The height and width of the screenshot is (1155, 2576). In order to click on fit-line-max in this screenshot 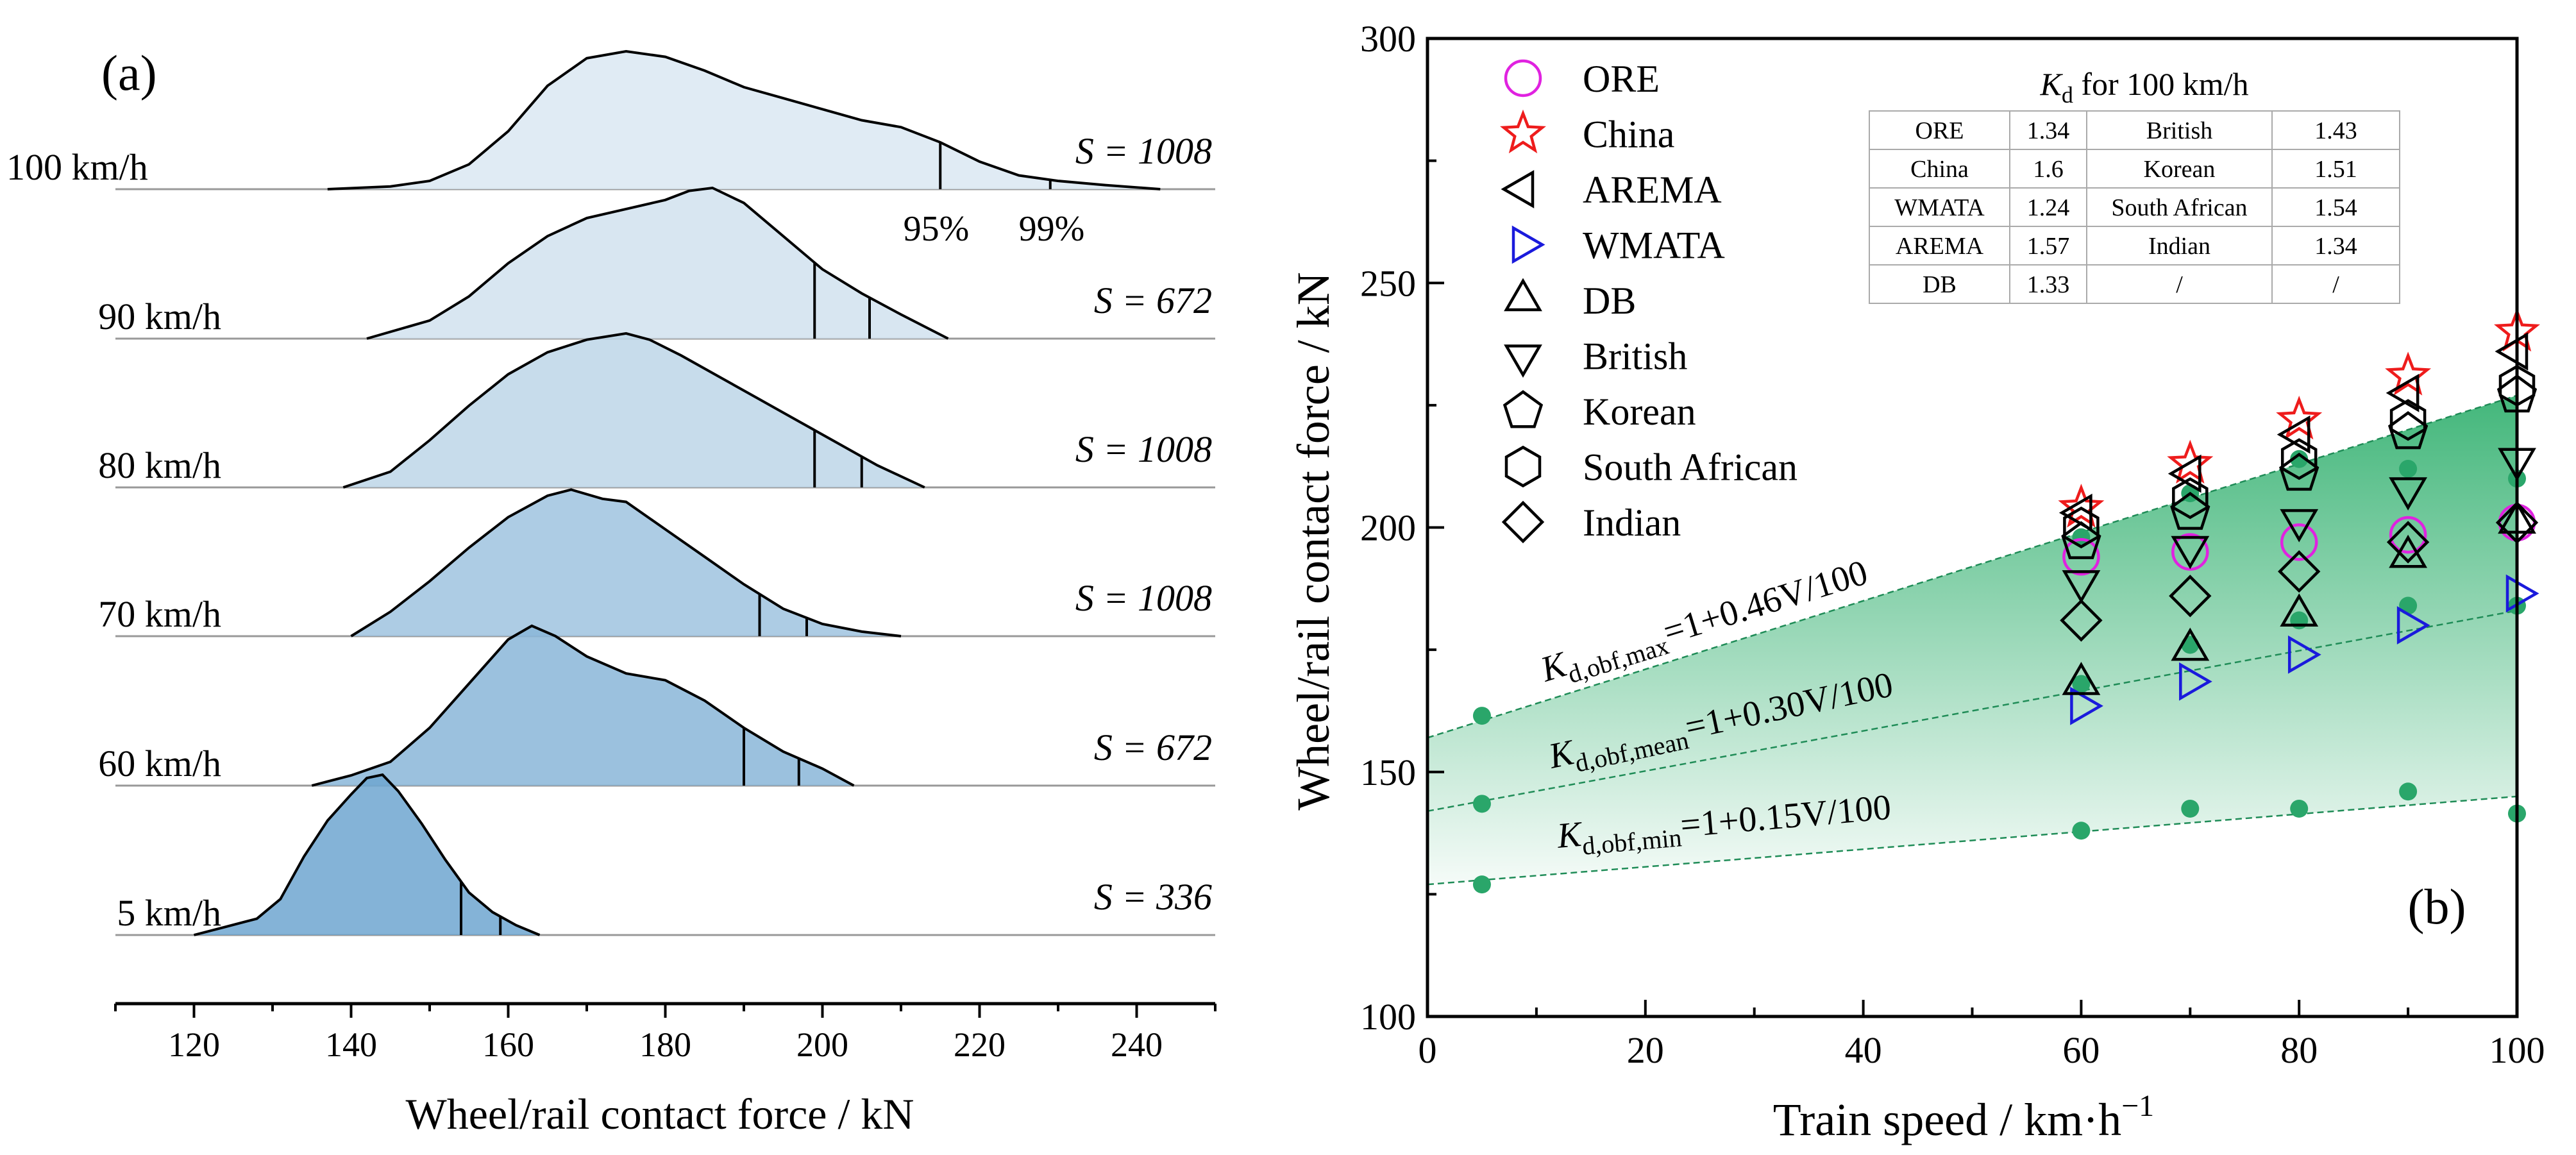, I will do `click(1972, 566)`.